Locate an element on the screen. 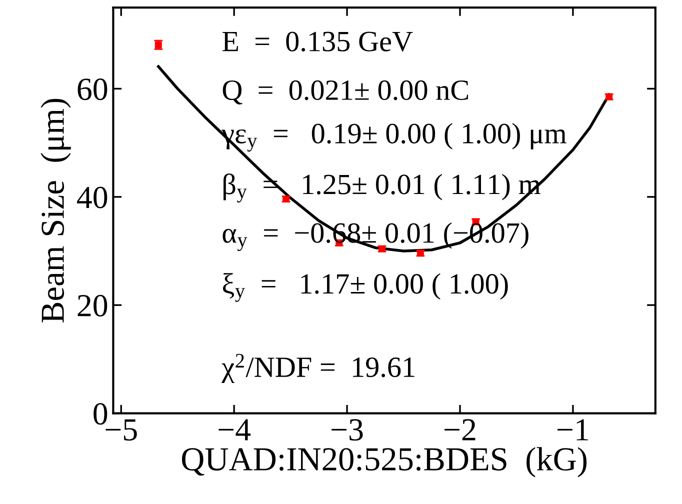 This screenshot has width=682, height=504. x-tick-label: −2 is located at coordinates (460, 429).